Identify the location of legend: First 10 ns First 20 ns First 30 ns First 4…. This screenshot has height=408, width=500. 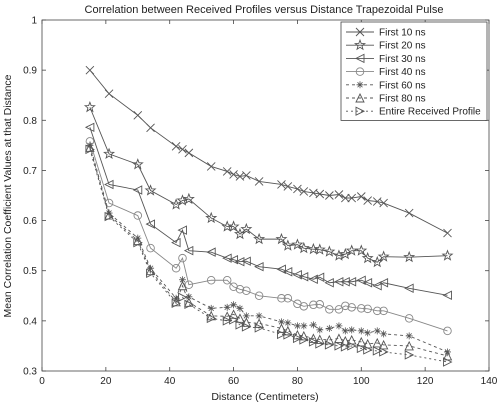
(414, 71).